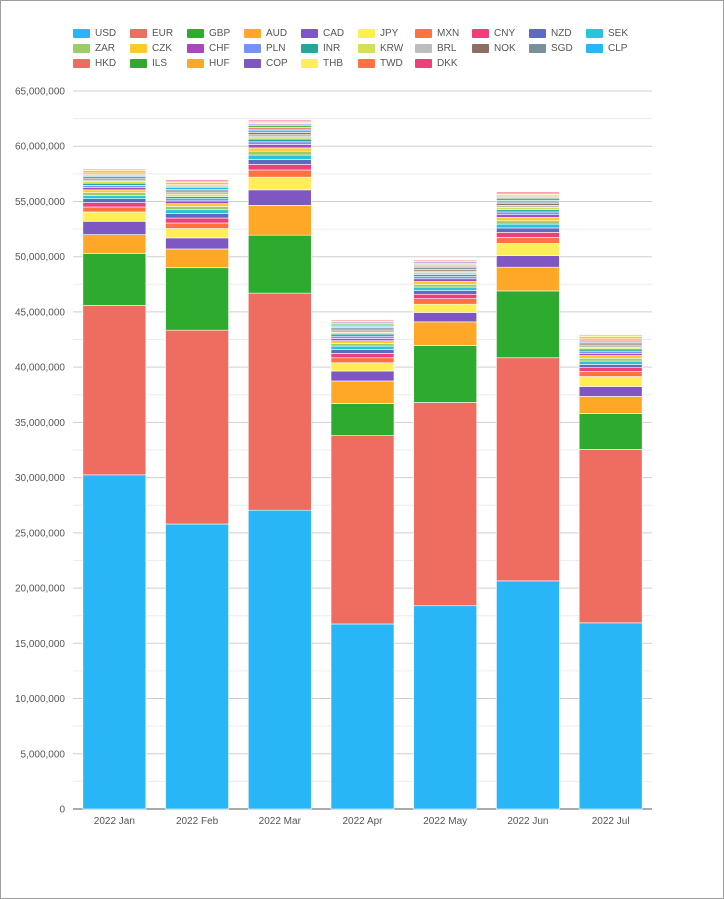  What do you see at coordinates (279, 133) in the screenshot?
I see `bar-segment-nok` at bounding box center [279, 133].